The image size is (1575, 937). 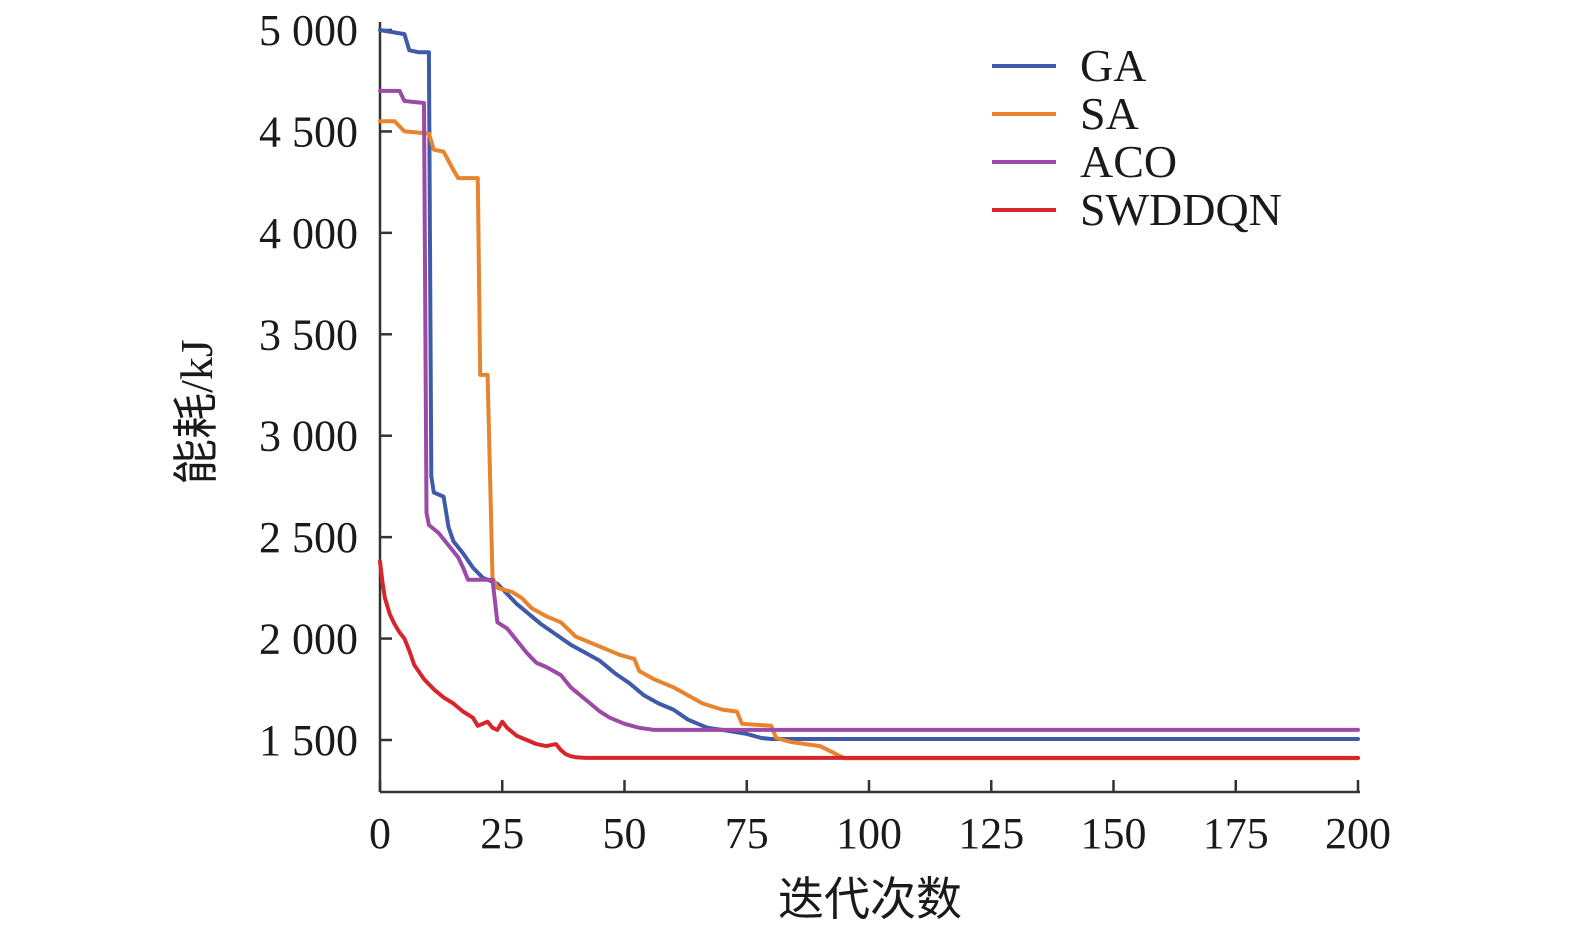 I want to click on x-tick-label: 25, so click(x=502, y=833).